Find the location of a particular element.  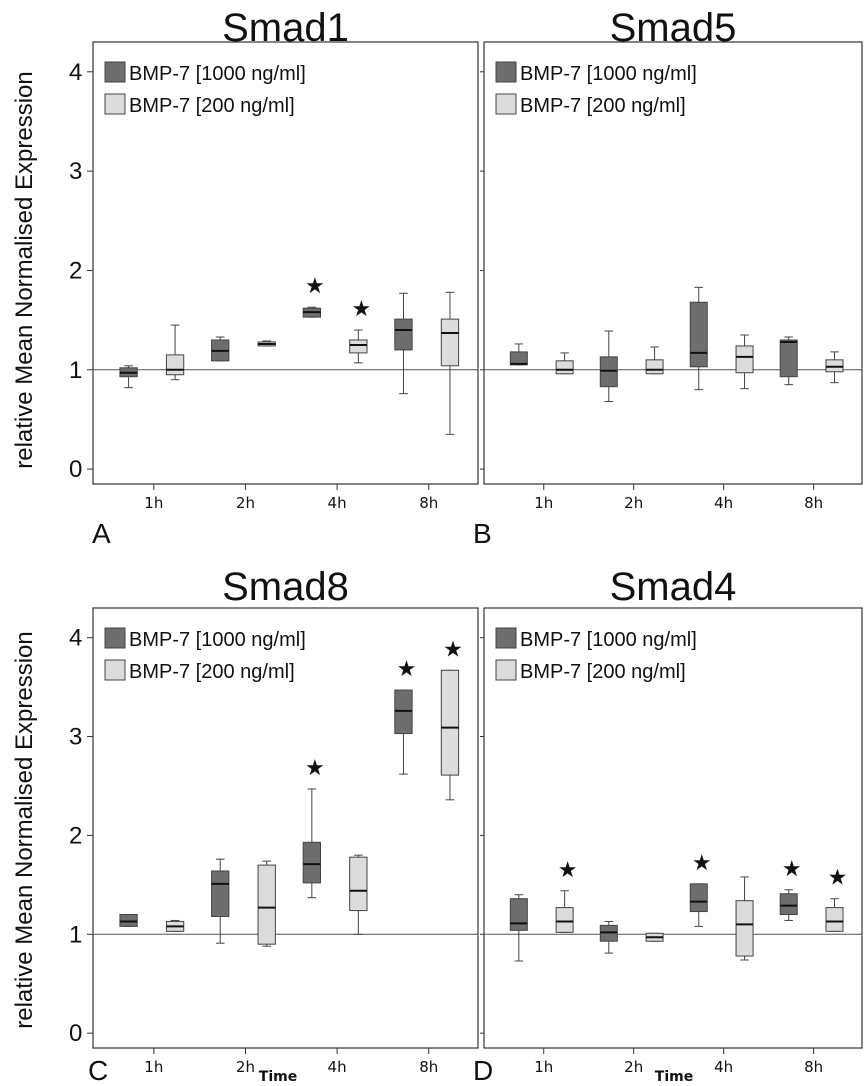

box-1h-series-2: ★ is located at coordinates (566, 895).